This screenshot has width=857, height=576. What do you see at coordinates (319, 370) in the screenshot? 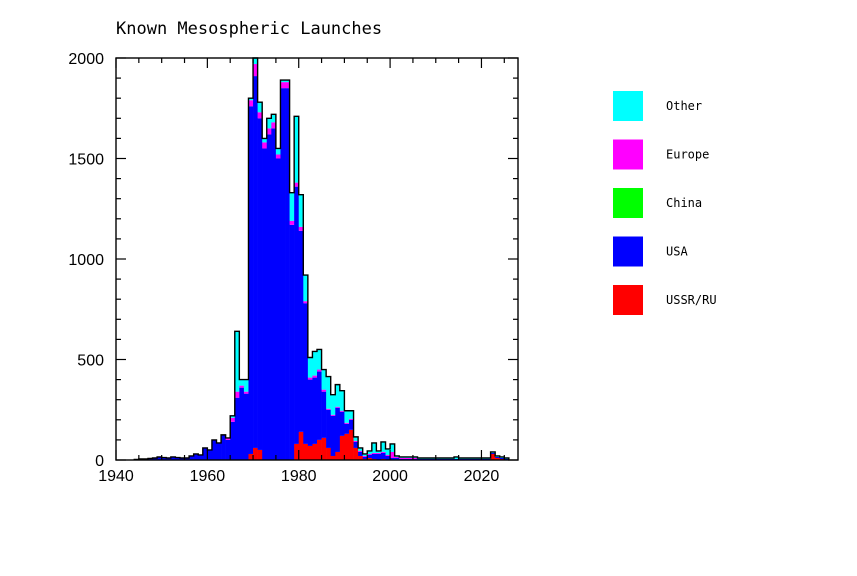
I see `bar-europe-1984` at bounding box center [319, 370].